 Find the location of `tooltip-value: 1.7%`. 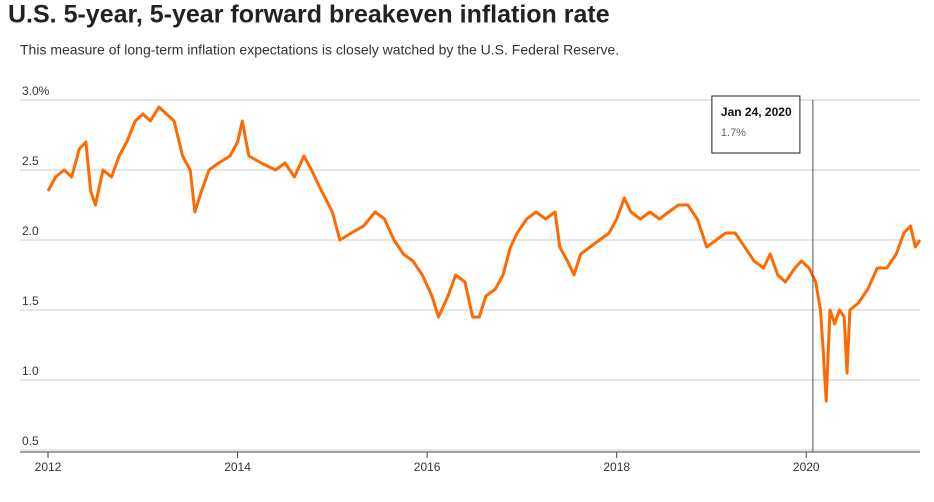

tooltip-value: 1.7% is located at coordinates (733, 133).